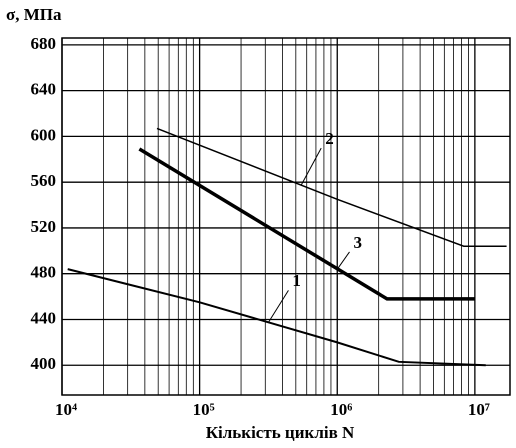  What do you see at coordinates (44, 363) in the screenshot?
I see `y-tick-label: 400` at bounding box center [44, 363].